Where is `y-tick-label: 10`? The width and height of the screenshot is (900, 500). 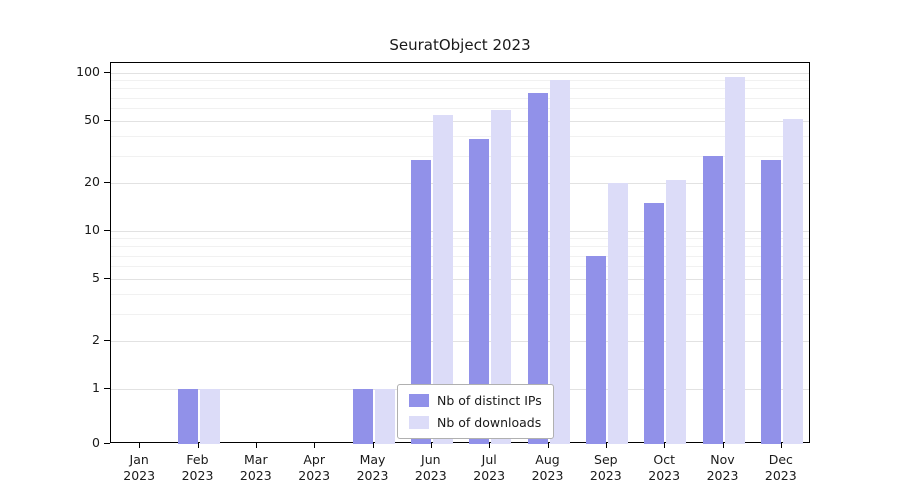
y-tick-label: 10 is located at coordinates (92, 229).